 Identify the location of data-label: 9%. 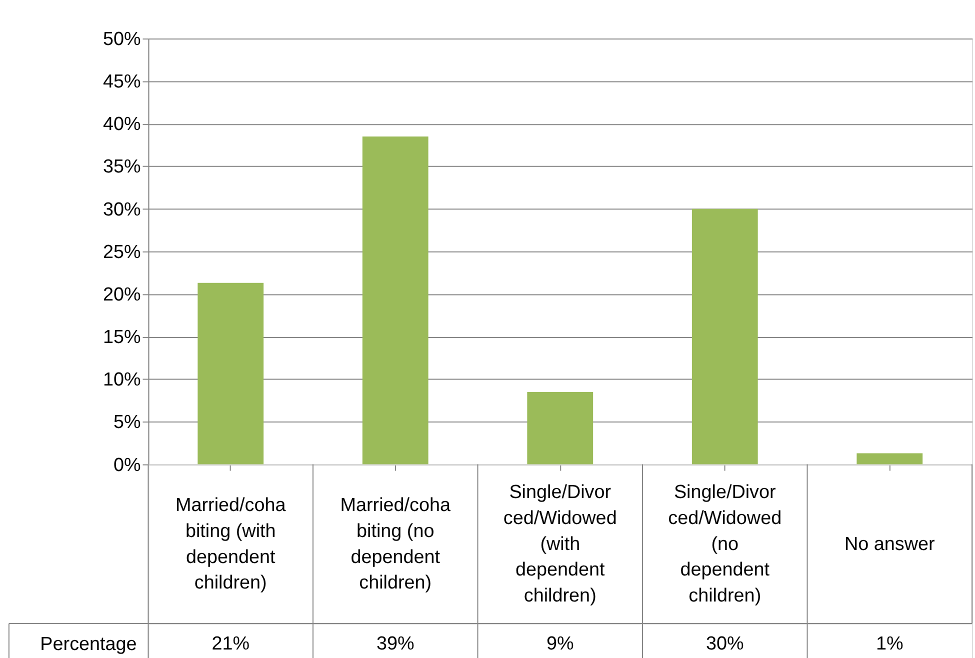
(560, 643).